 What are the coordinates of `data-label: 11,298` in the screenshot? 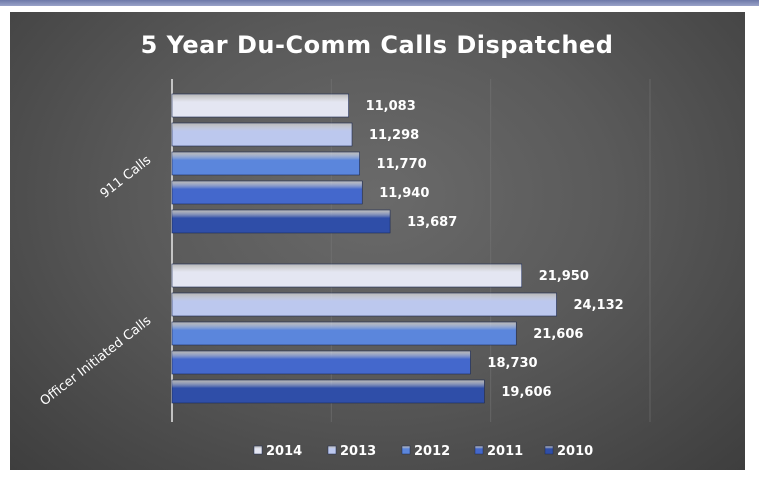 It's located at (394, 135).